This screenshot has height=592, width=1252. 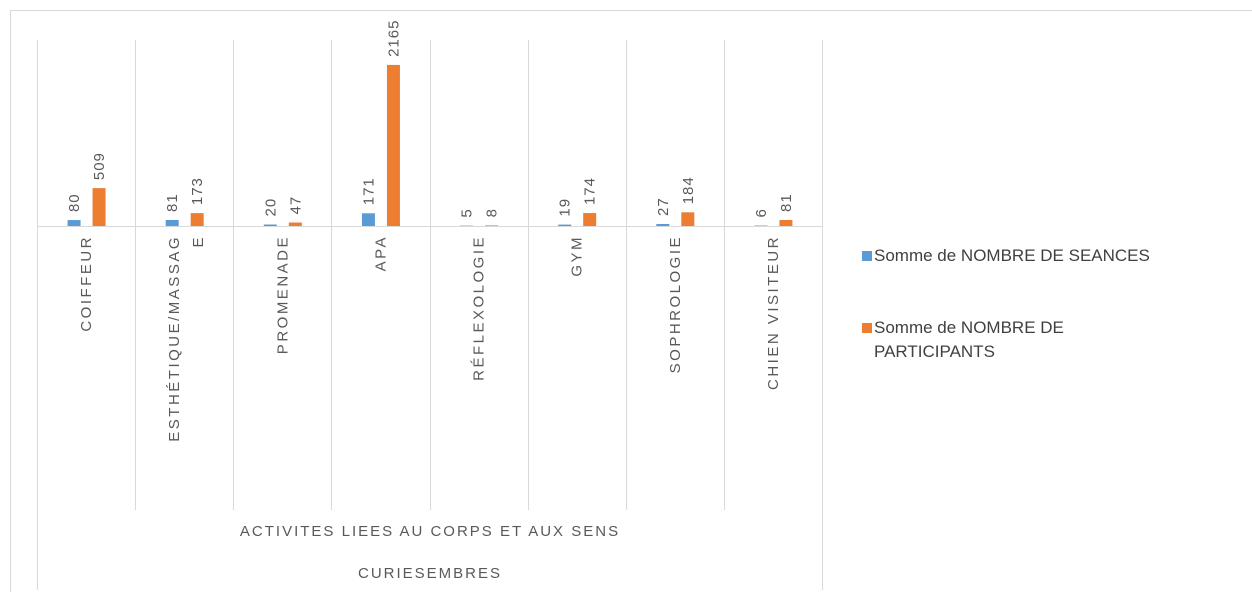 I want to click on data-label: 509, so click(x=99, y=166).